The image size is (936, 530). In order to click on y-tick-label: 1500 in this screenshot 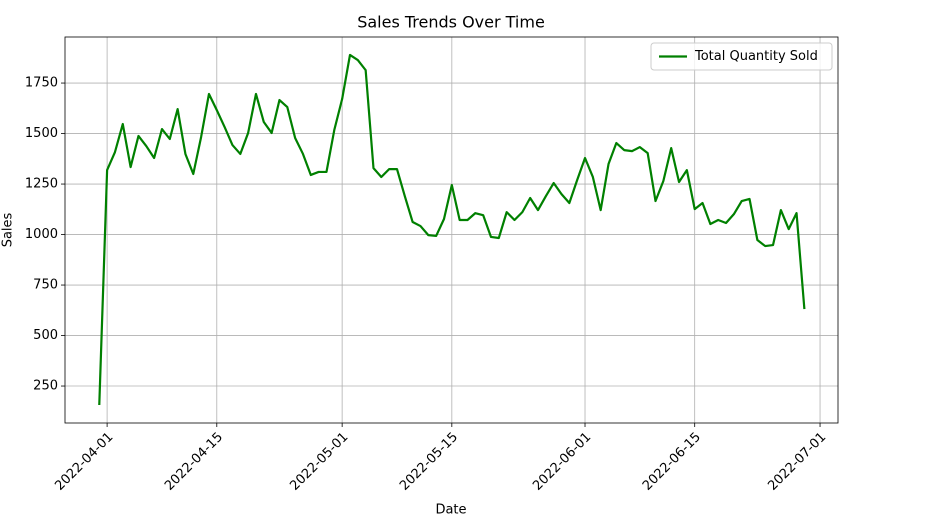, I will do `click(41, 133)`.